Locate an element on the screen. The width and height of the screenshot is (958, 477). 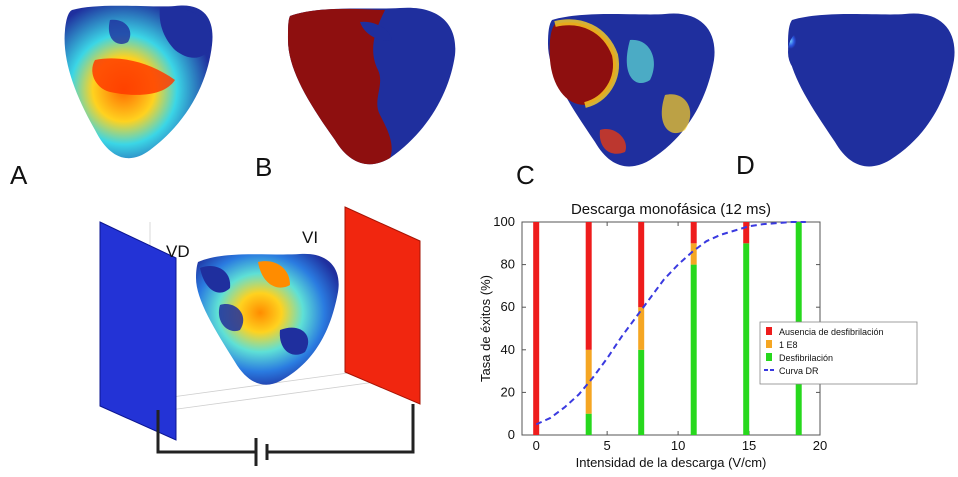
x-tick-label: 5 is located at coordinates (607, 445).